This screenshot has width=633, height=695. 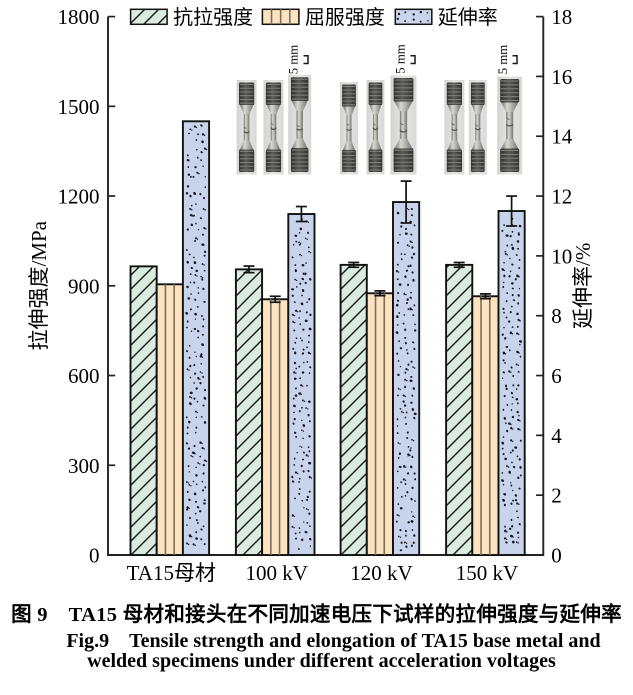 I want to click on legend-item: 屈服强度, so click(x=323, y=17).